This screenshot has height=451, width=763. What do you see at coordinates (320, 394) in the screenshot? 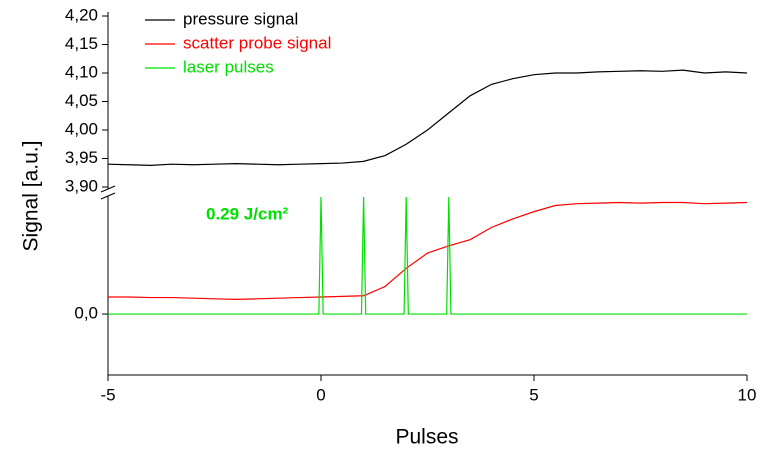
I see `x-tick-label: 0` at bounding box center [320, 394].